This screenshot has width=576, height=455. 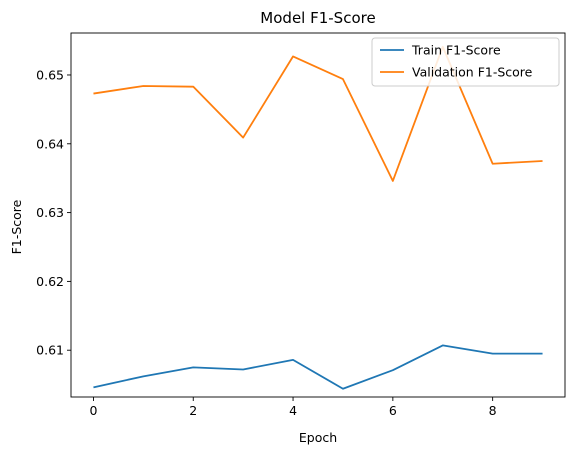 I want to click on y-tick-label: 0.61, so click(x=50, y=350).